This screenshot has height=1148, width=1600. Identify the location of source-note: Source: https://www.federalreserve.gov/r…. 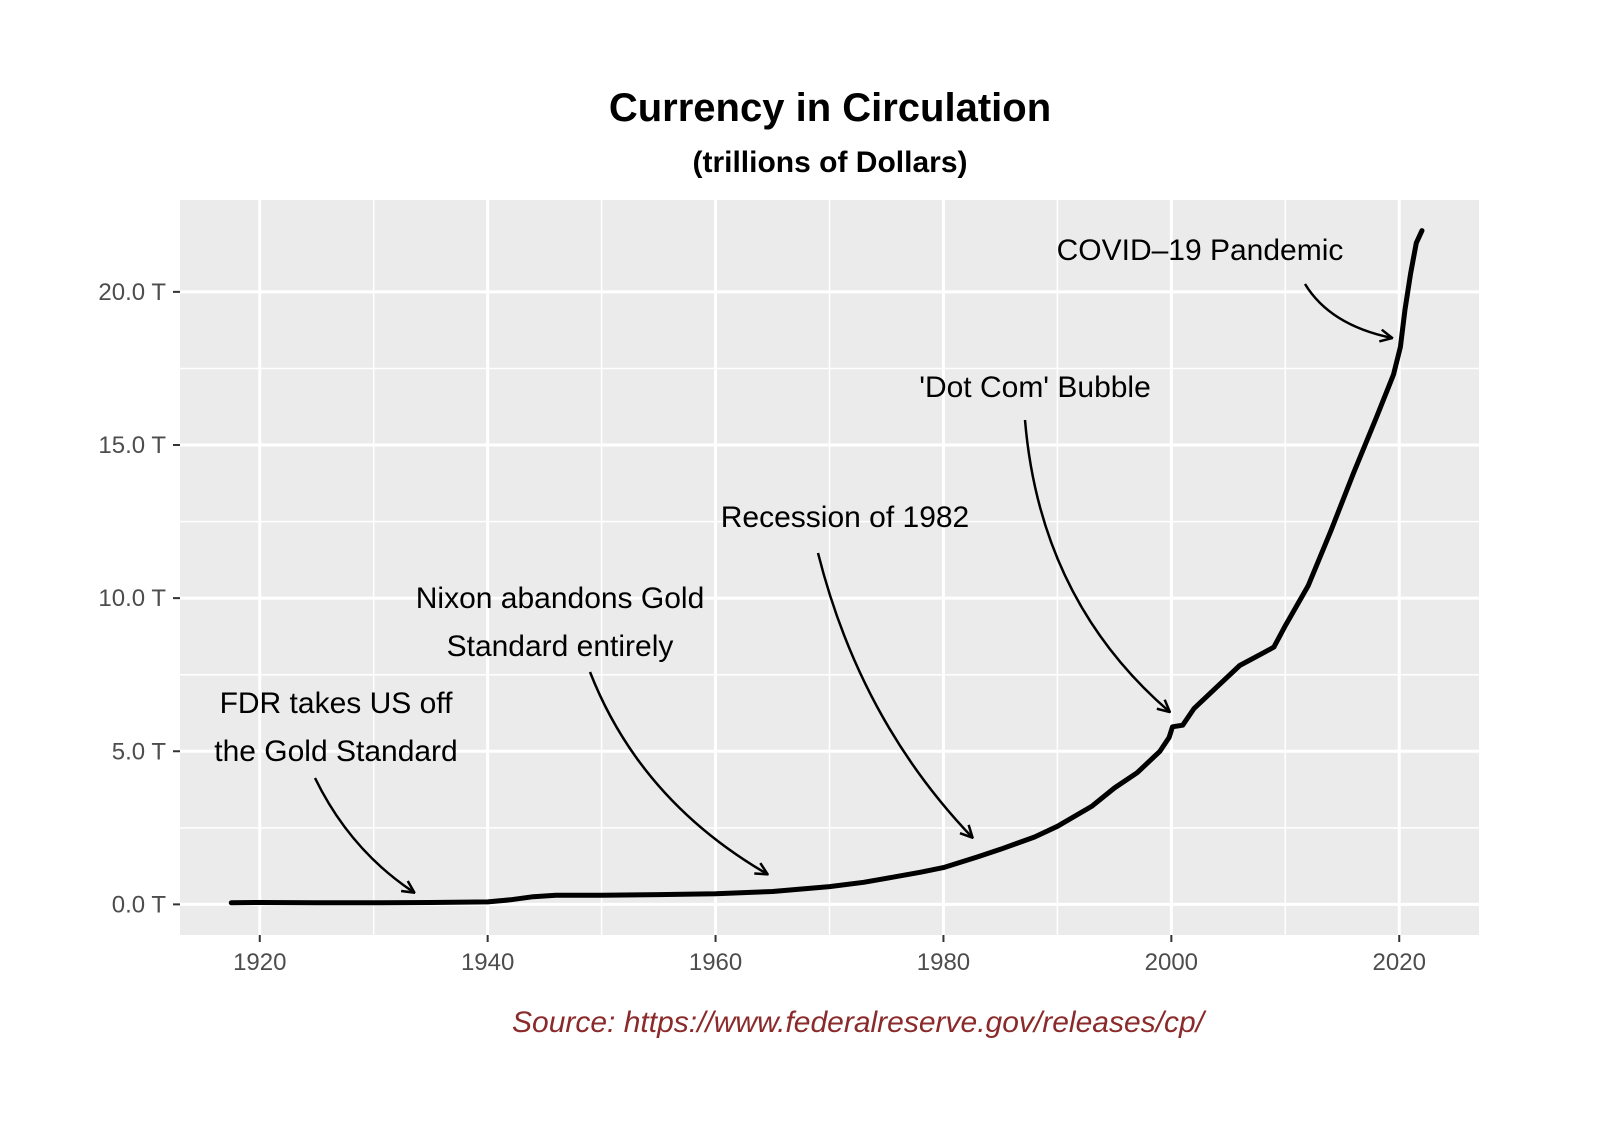
(858, 1022).